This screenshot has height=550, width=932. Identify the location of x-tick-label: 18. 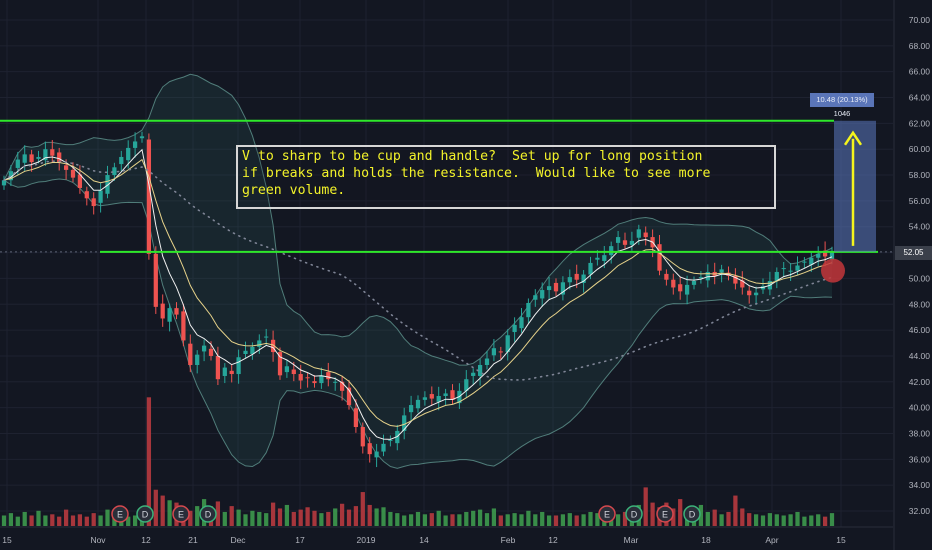
(706, 540).